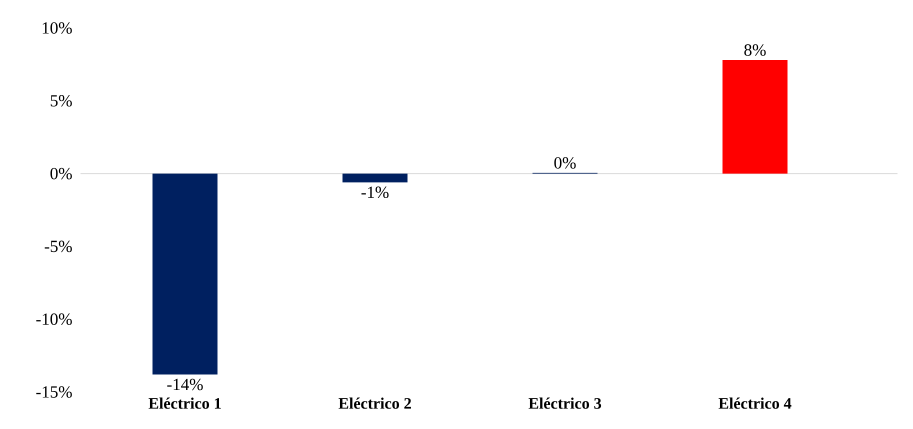 This screenshot has width=913, height=429. What do you see at coordinates (755, 403) in the screenshot?
I see `x-tick-label: Eléctrico 4` at bounding box center [755, 403].